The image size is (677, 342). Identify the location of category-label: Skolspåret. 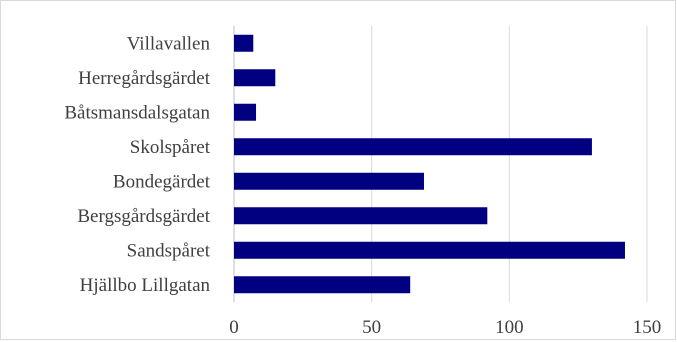
(170, 147).